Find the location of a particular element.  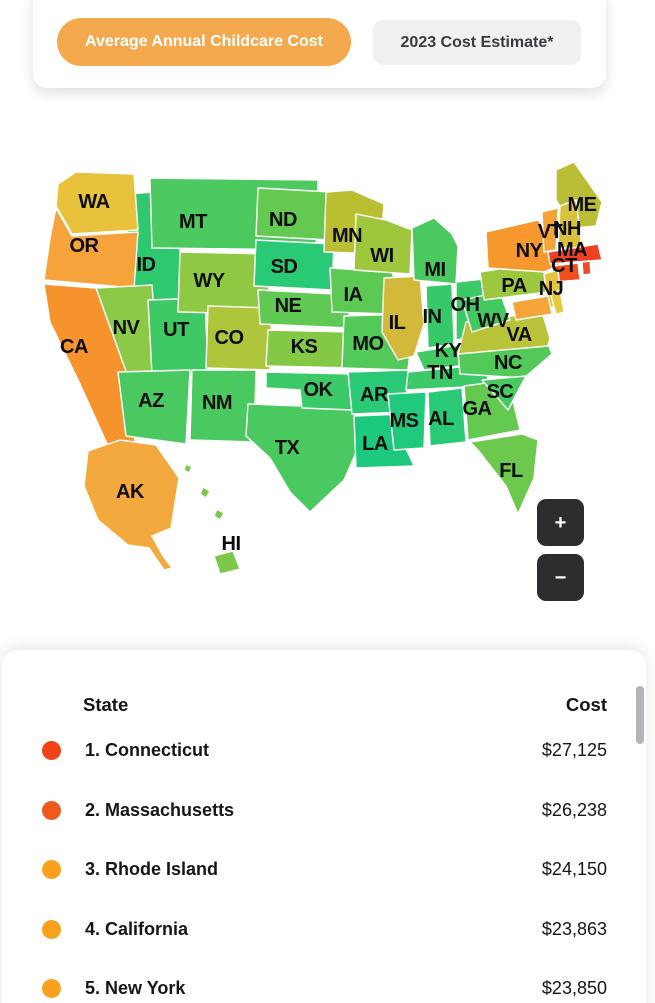

column-header-state: State is located at coordinates (106, 704).